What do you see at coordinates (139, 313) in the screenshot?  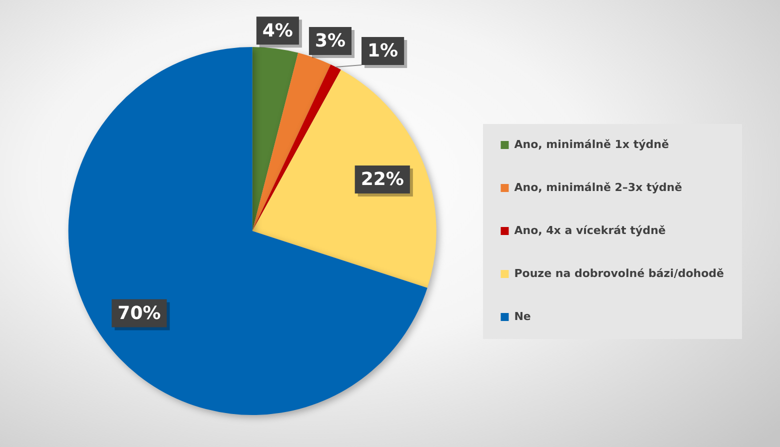 I see `data-label: 70%` at bounding box center [139, 313].